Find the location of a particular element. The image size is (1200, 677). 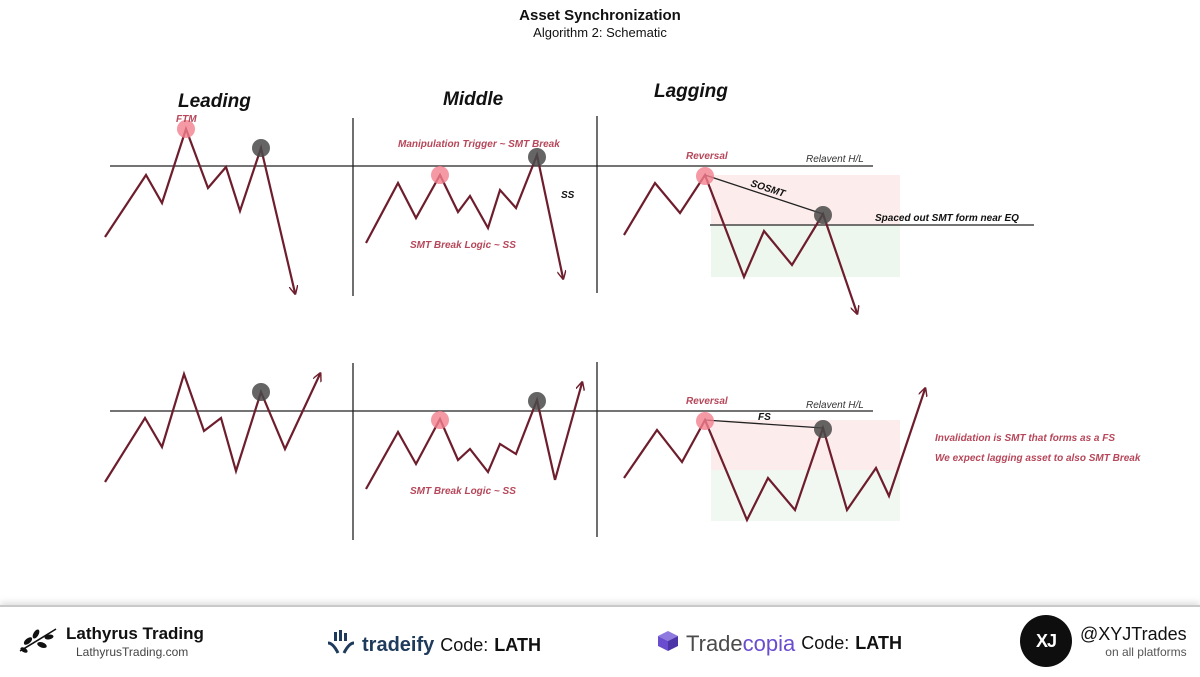

price-path-lagging-top is located at coordinates (740, 242).